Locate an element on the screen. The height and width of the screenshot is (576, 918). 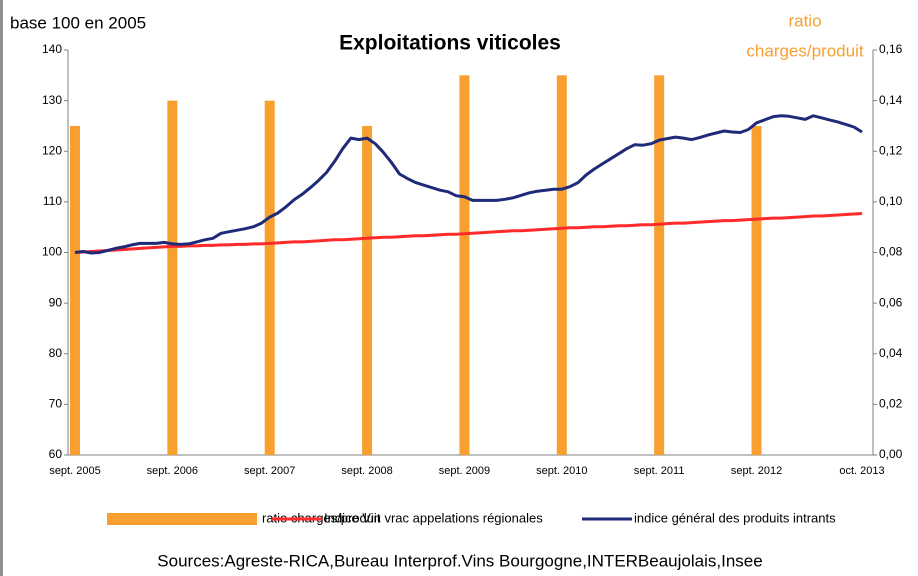
y-axis-label: base 100 en 2005 is located at coordinates (78, 22).